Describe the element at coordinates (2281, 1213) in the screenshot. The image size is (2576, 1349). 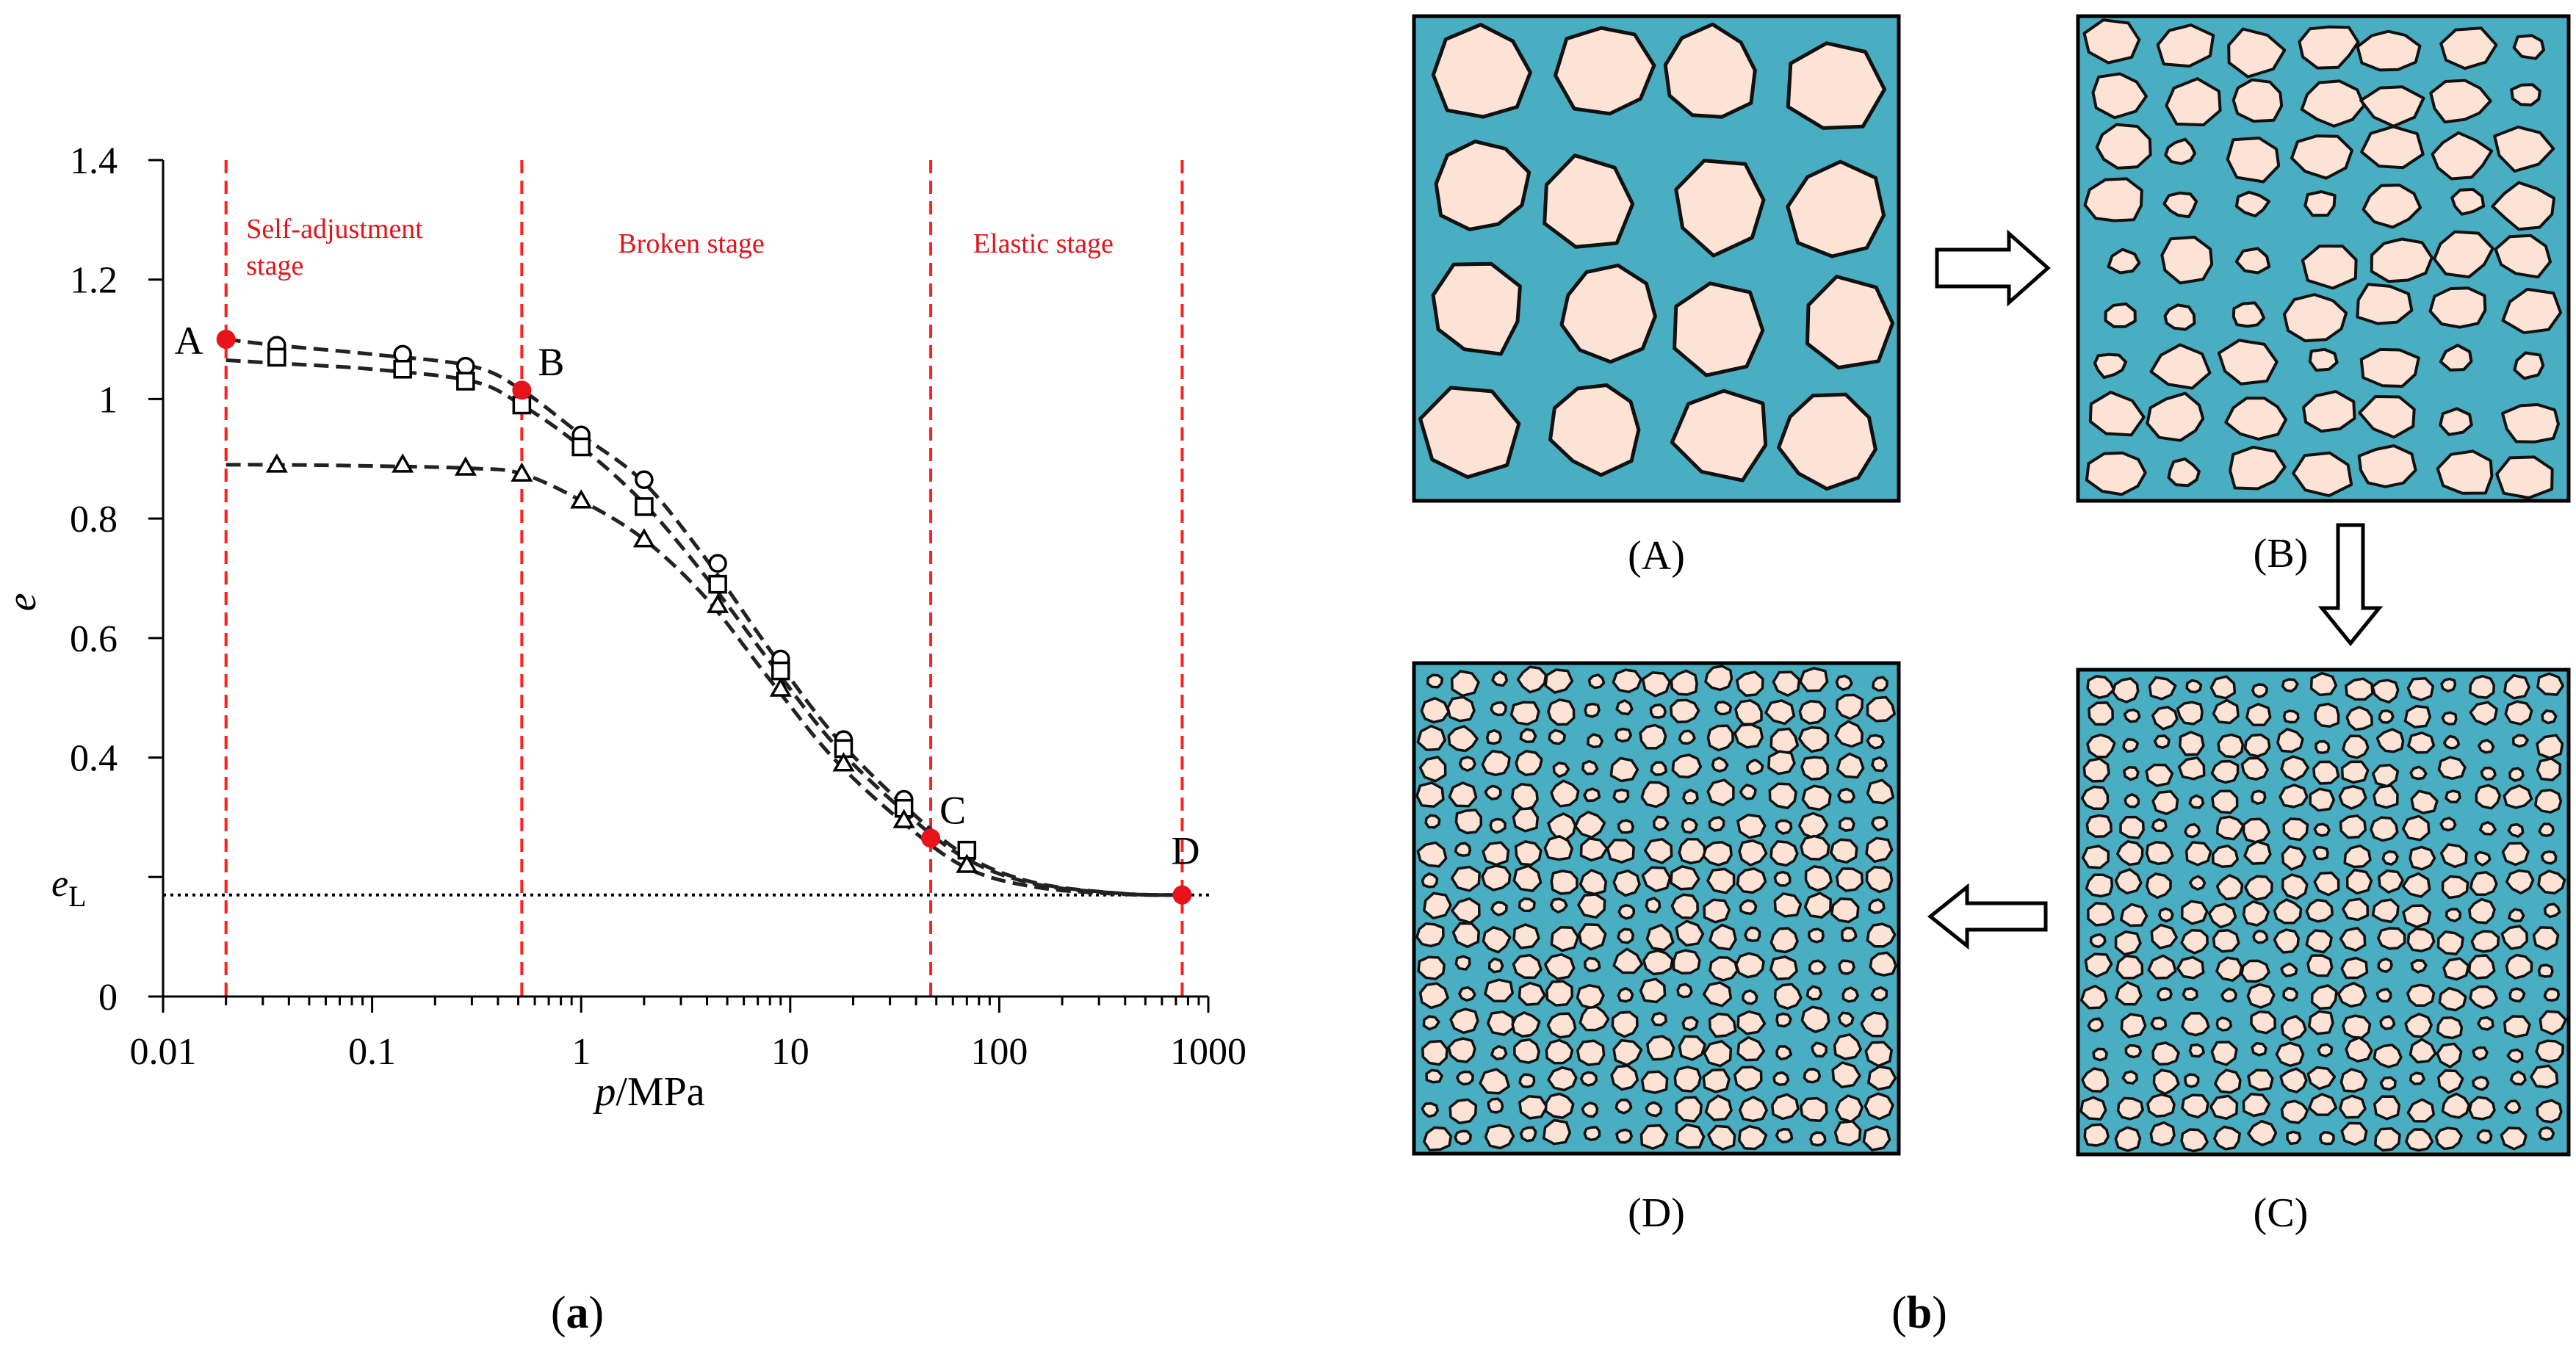
I see `panel-c-caption: (C)` at that location.